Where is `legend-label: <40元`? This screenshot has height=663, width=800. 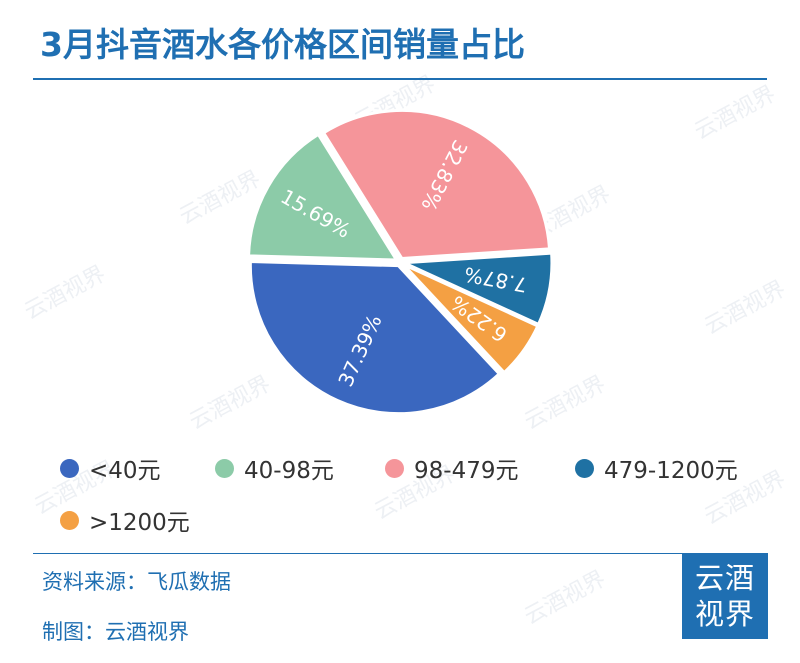 legend-label: <40元 is located at coordinates (125, 471).